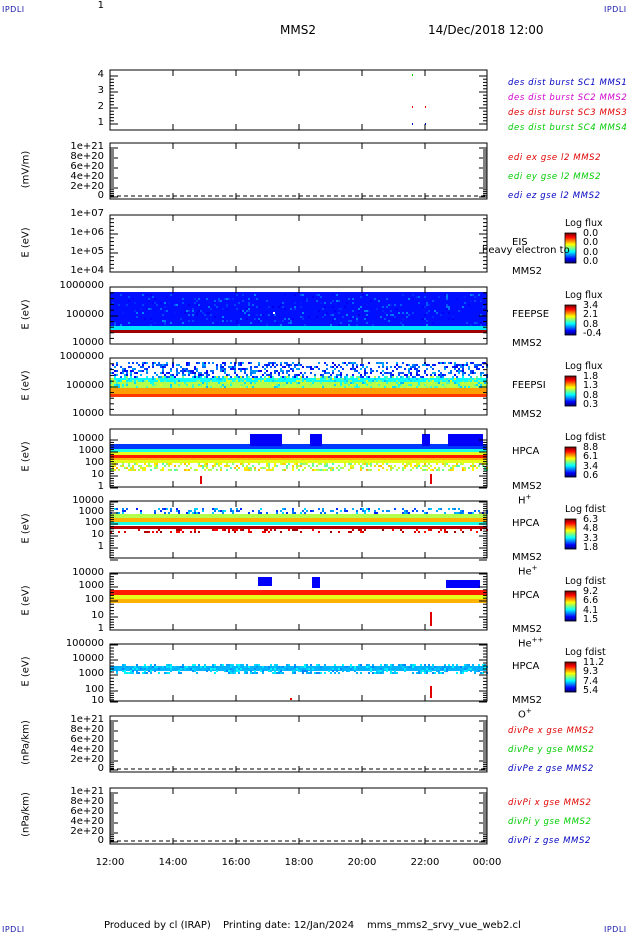  I want to click on colorbar-value: 9.2, so click(591, 591).